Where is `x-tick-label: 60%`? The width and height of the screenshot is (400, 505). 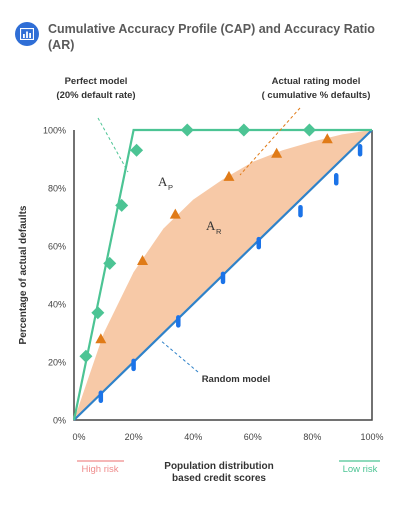 x-tick-label: 60% is located at coordinates (253, 437).